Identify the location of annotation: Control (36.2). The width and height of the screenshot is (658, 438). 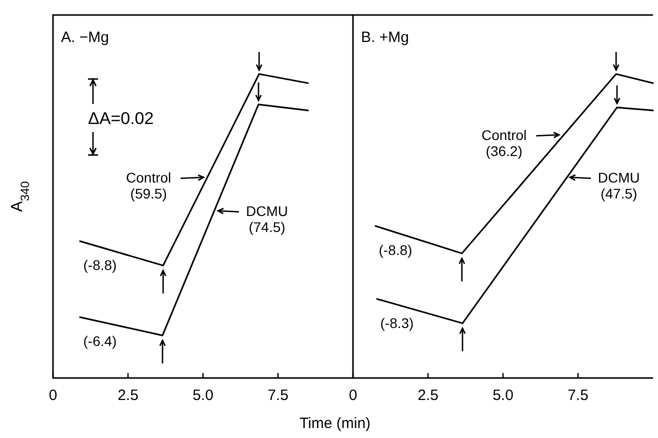
(504, 142).